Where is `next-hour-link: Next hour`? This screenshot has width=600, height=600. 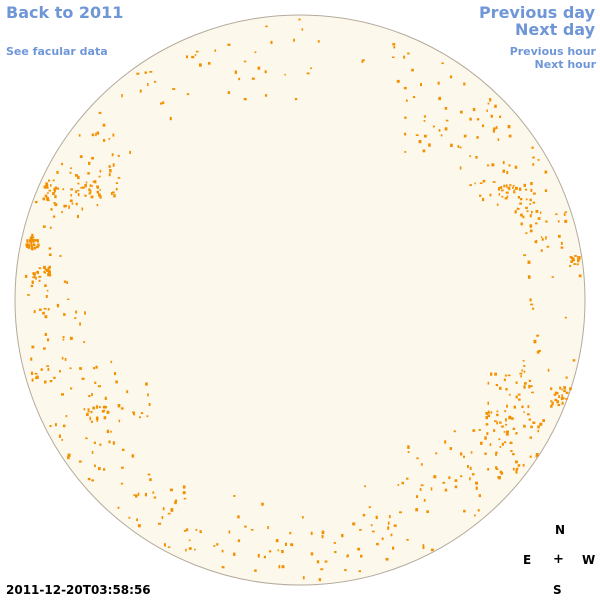 next-hour-link: Next hour is located at coordinates (565, 64).